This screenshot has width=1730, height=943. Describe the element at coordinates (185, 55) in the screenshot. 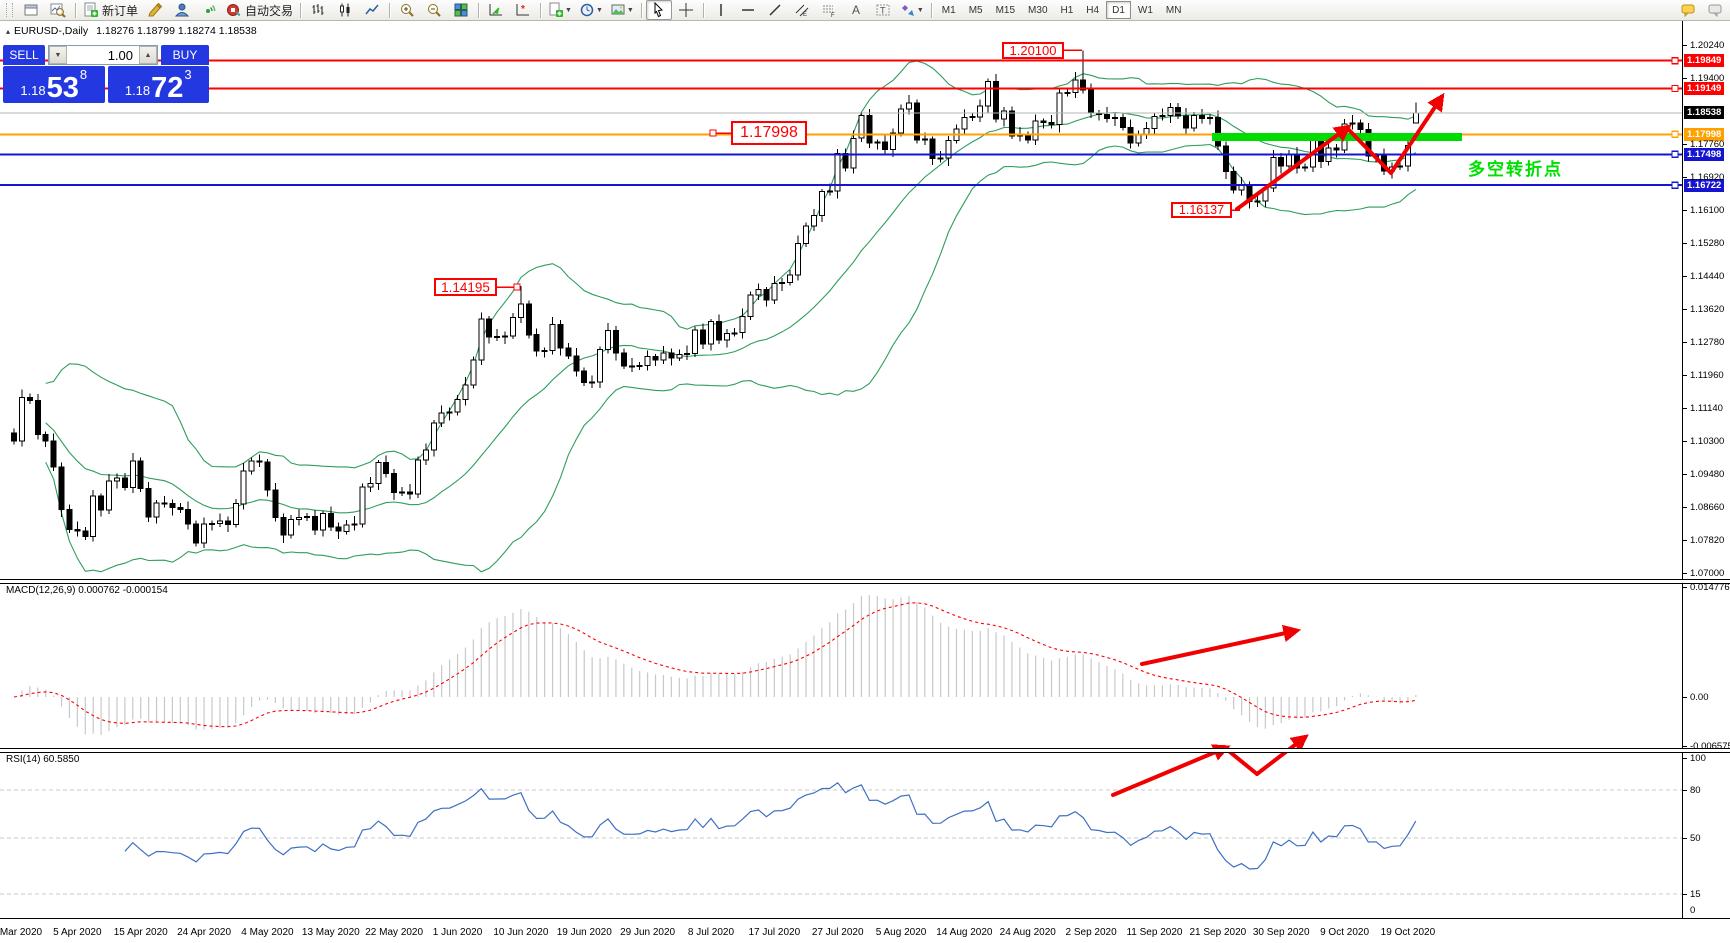

I see `buy-button: BUY` at that location.